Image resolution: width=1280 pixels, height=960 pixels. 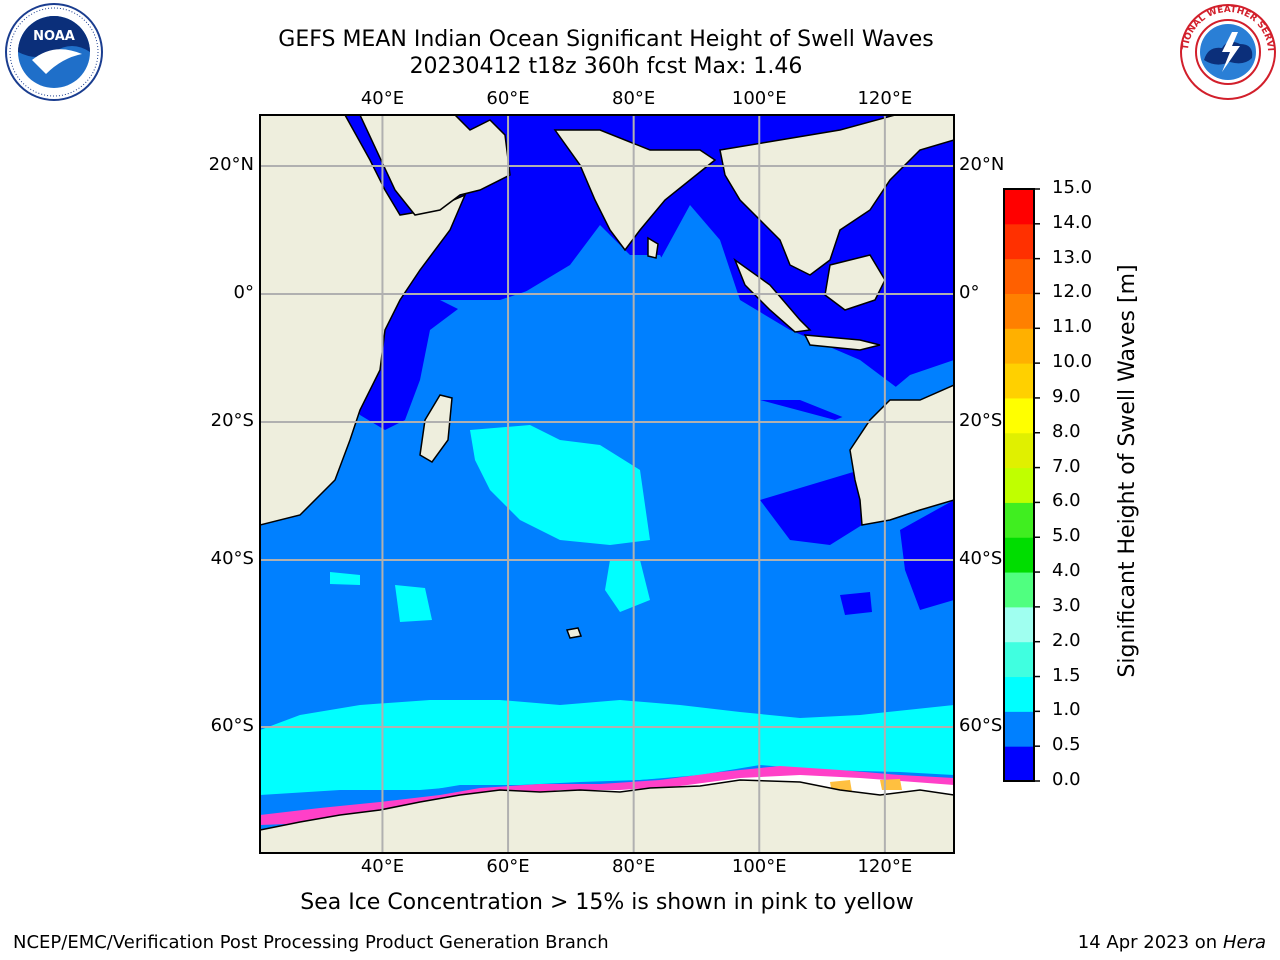 I want to click on svg-text: NOAA, so click(x=54, y=36).